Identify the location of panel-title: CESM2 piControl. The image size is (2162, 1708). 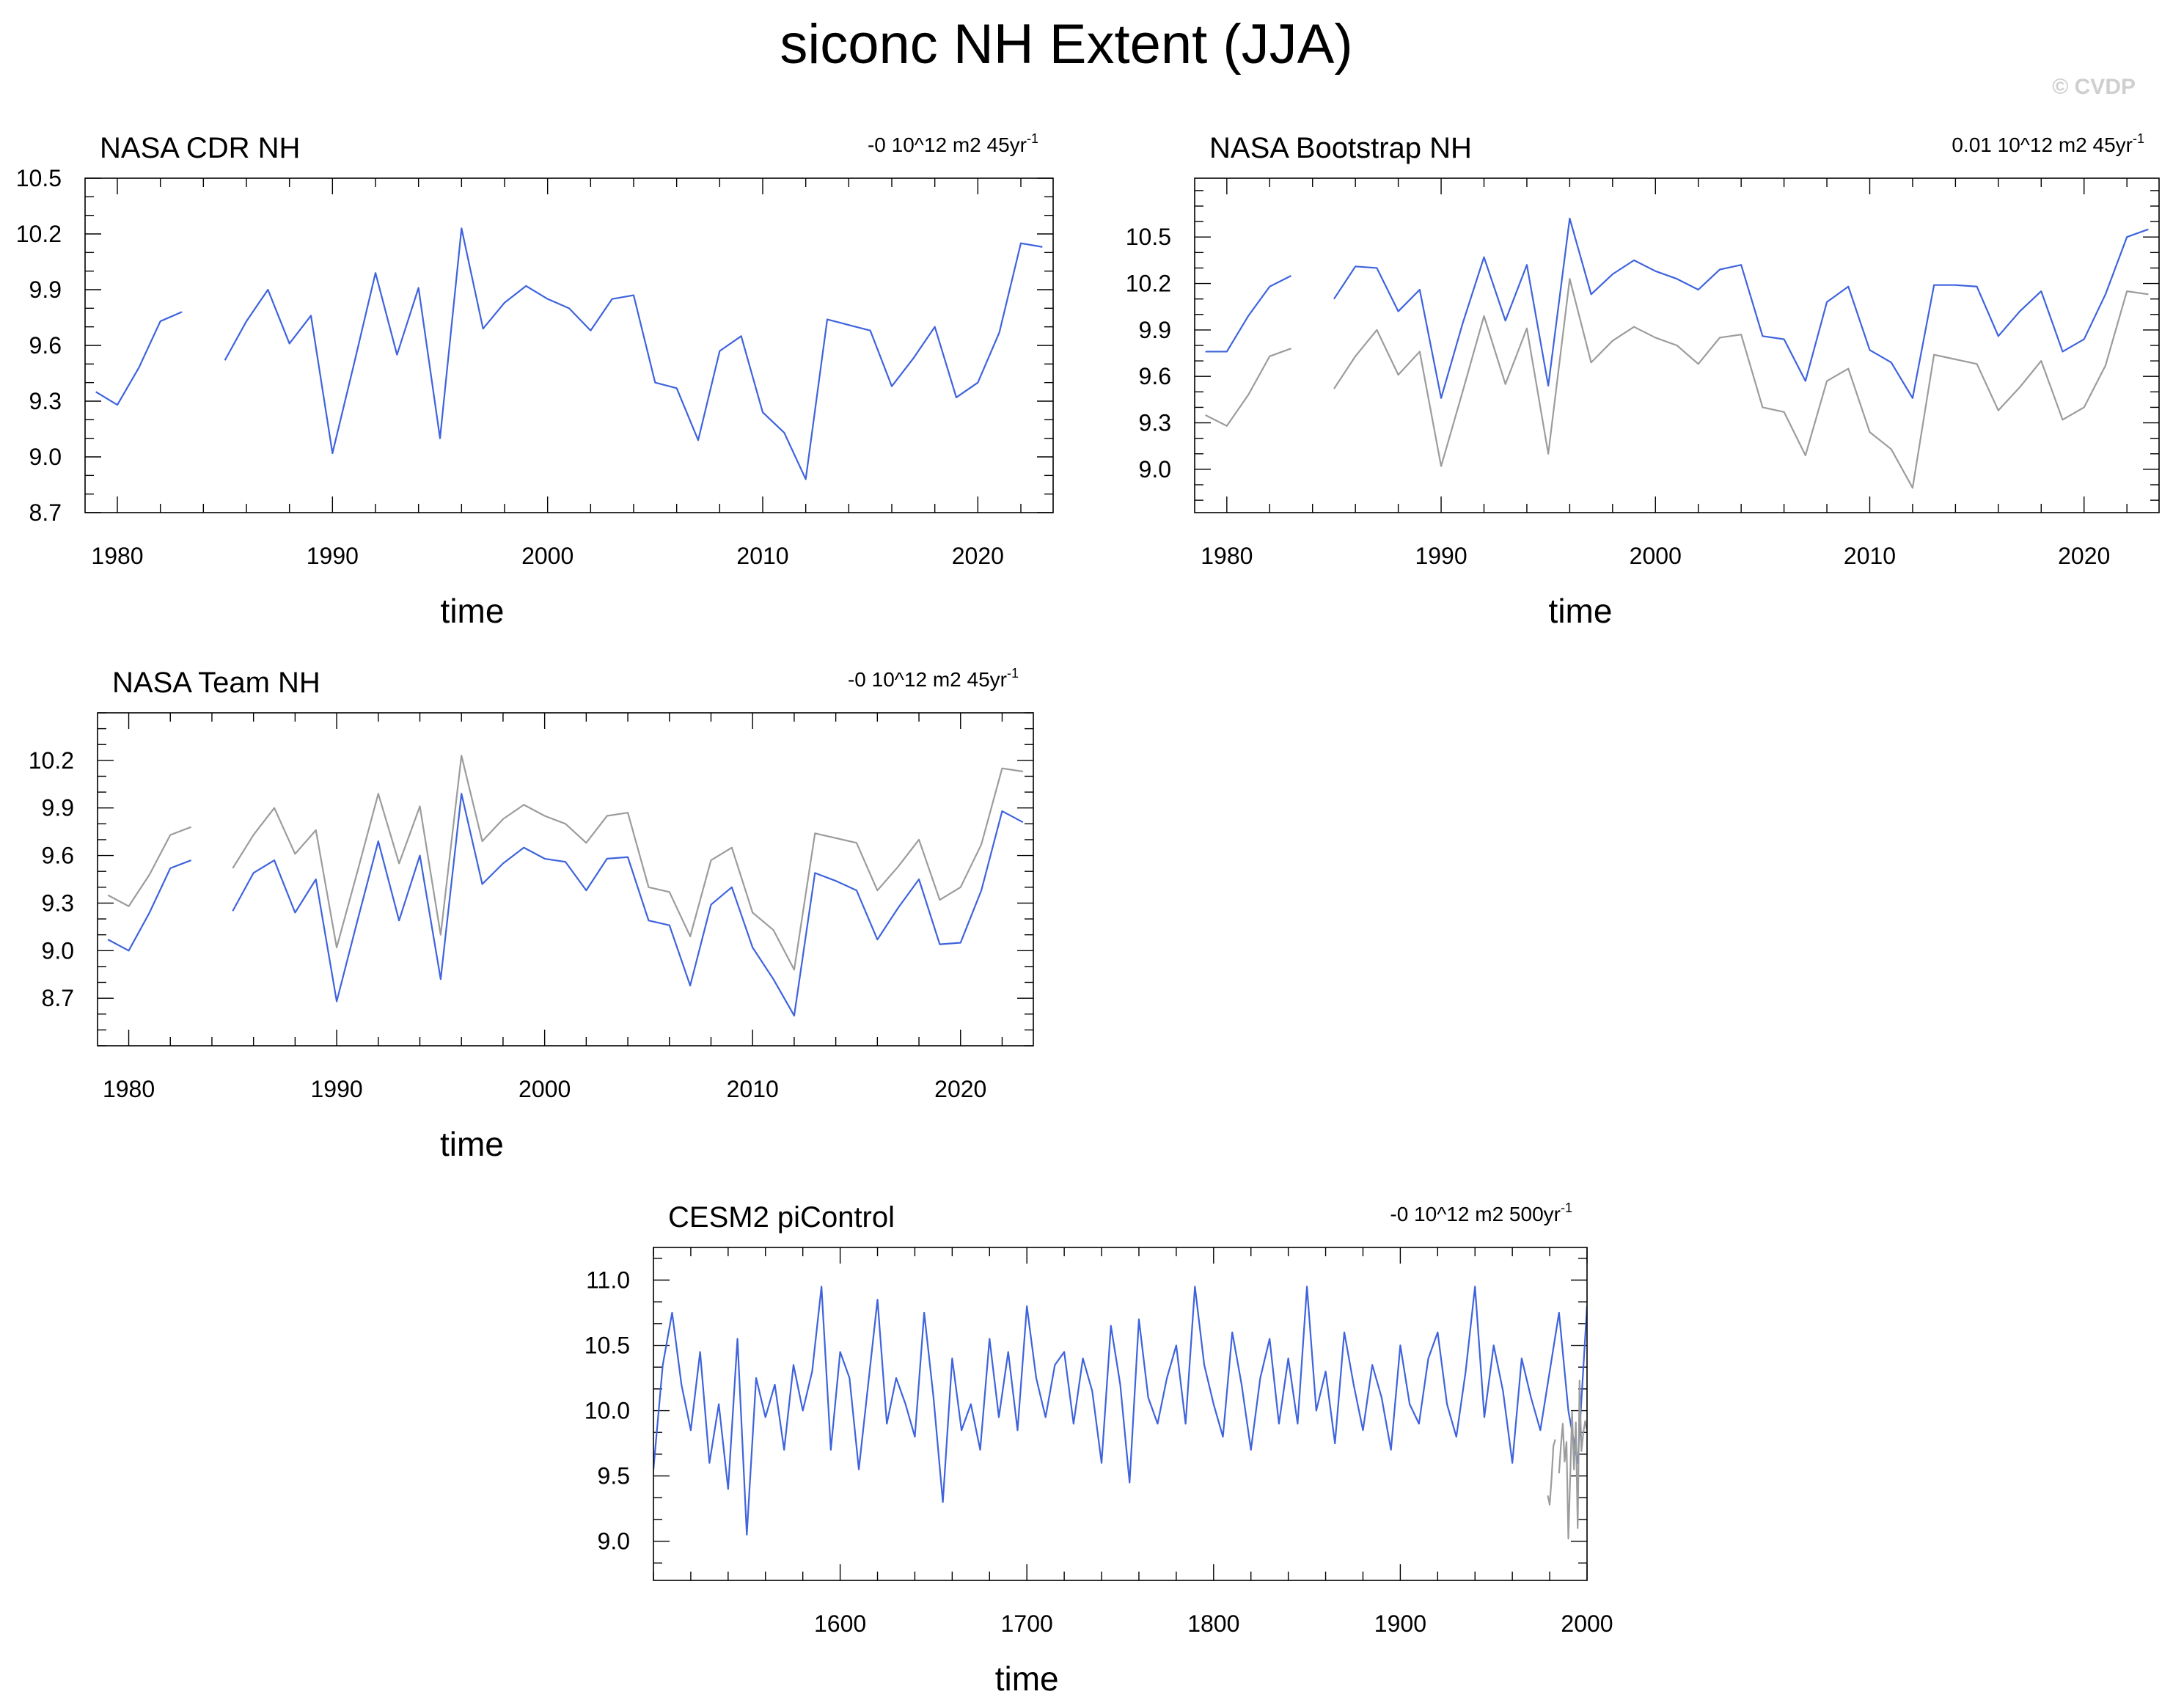
(782, 1217).